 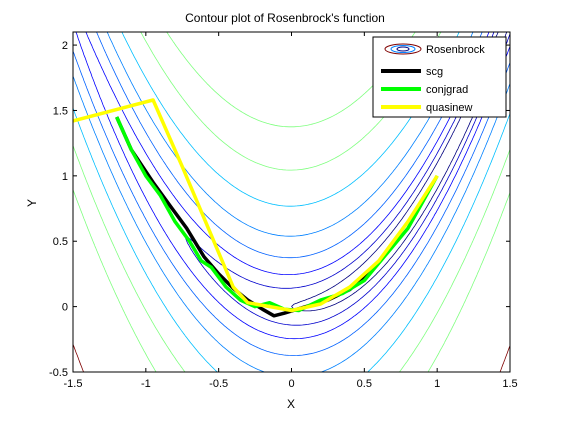 I want to click on y-tick-label: 2, so click(x=65, y=46).